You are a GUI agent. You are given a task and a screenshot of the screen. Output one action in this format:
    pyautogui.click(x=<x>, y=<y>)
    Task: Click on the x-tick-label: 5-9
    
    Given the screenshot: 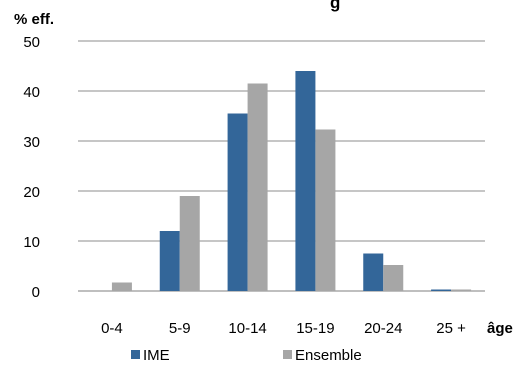 What is the action you would take?
    pyautogui.click(x=180, y=328)
    